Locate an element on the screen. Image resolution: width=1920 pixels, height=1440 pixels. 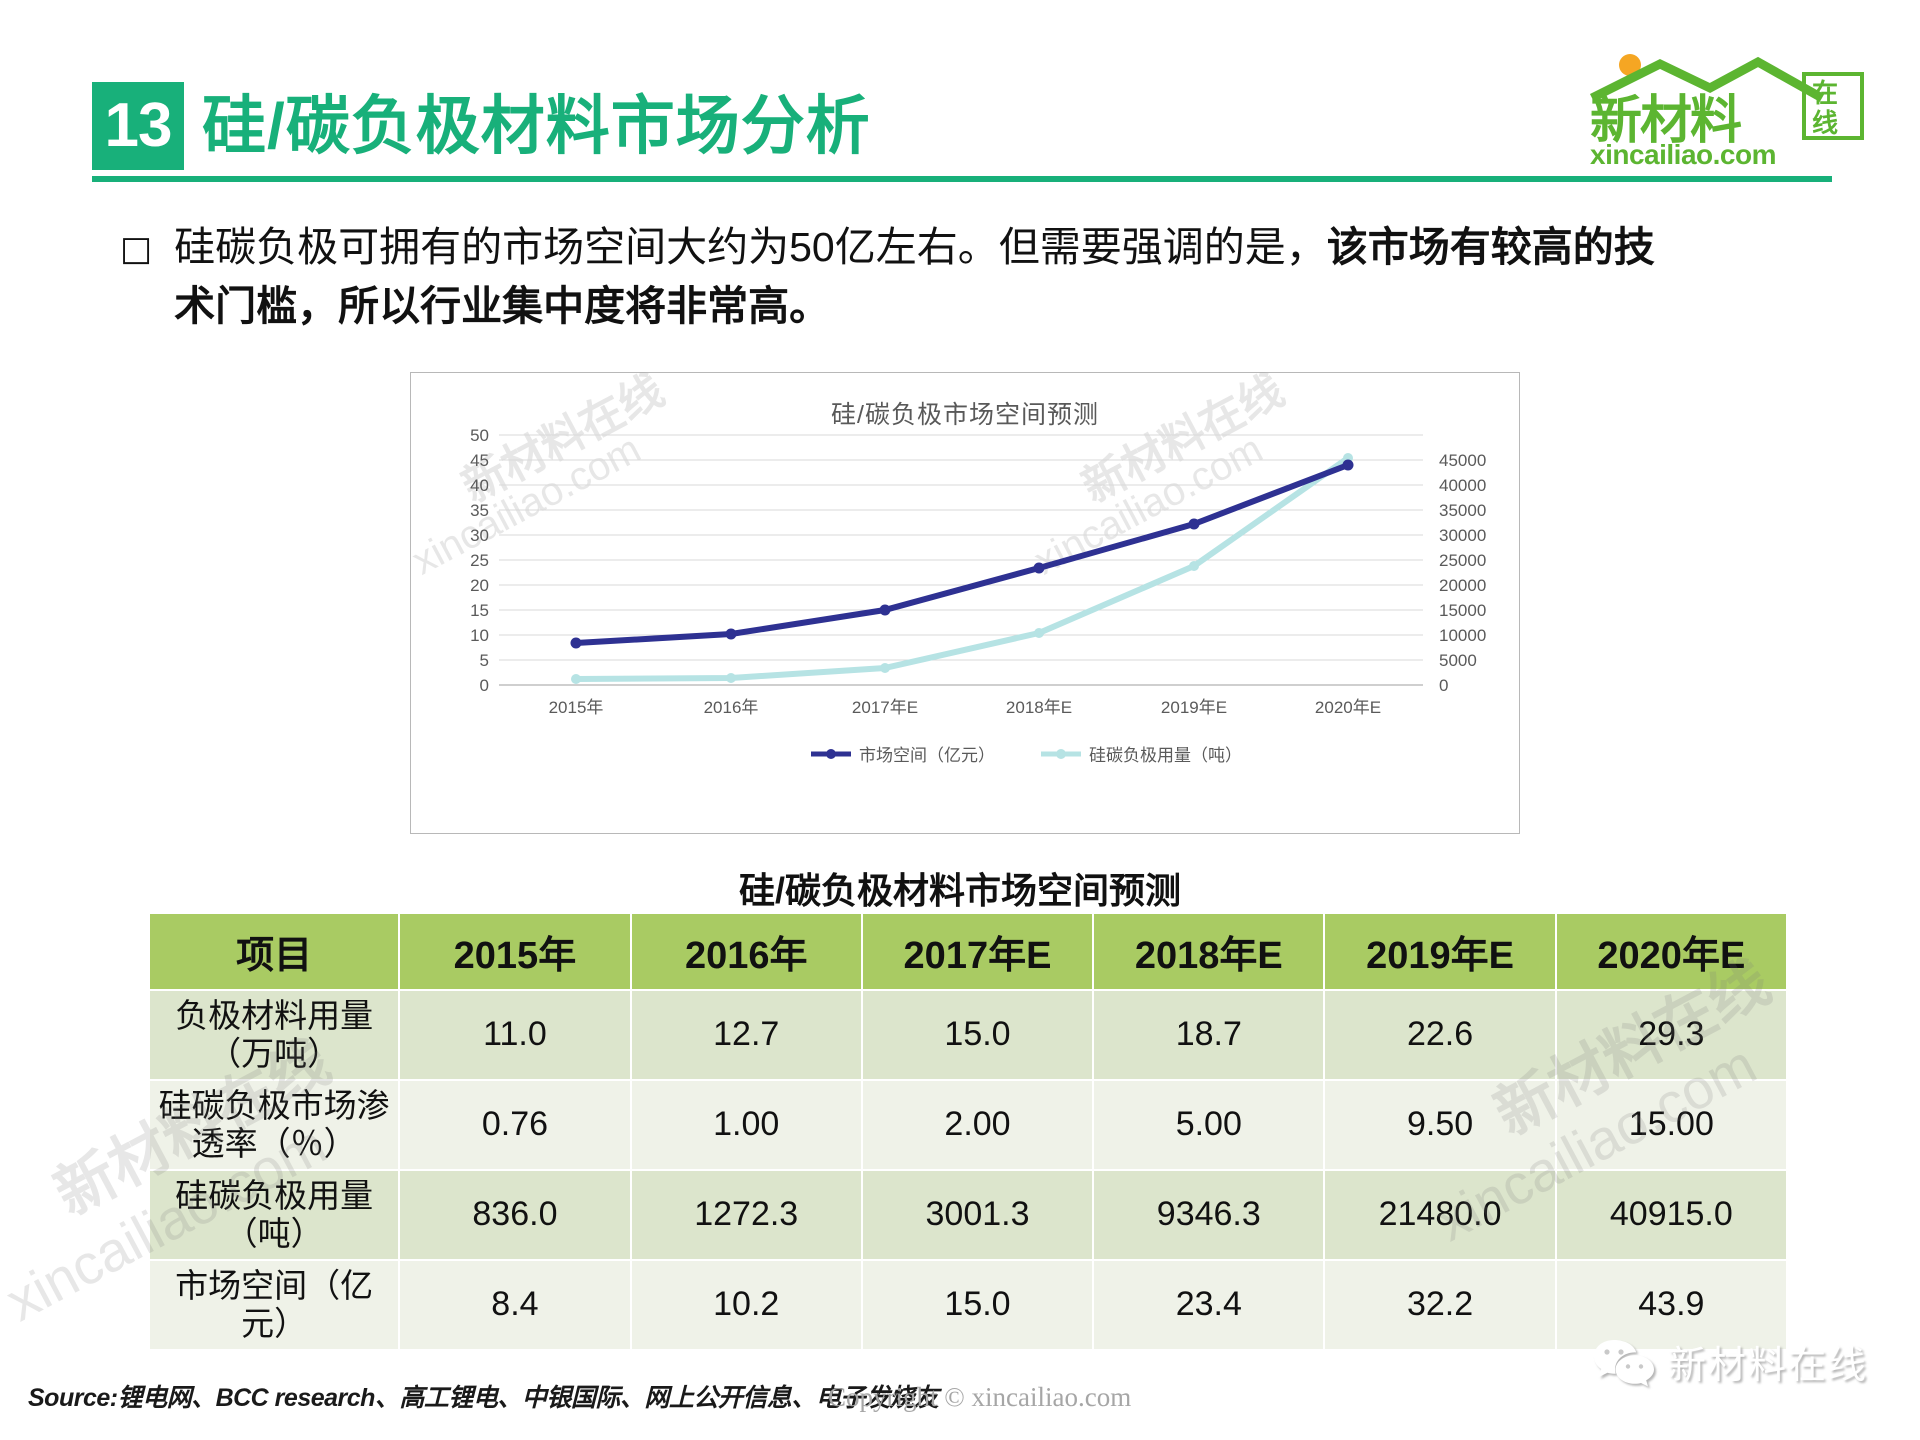
series-line-tonnage is located at coordinates (962, 568).